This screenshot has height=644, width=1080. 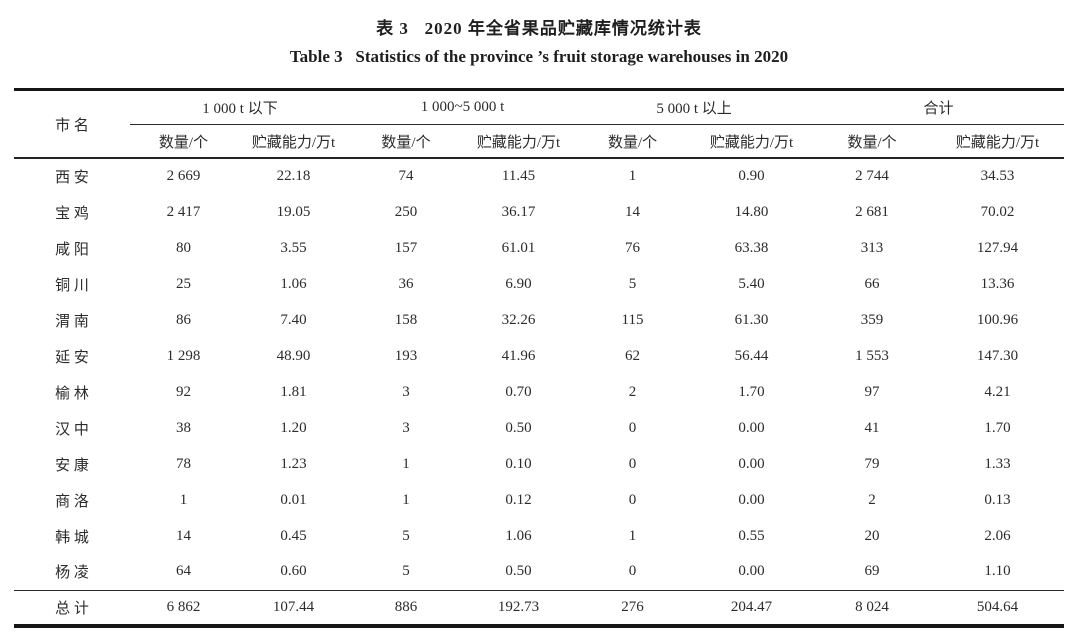 What do you see at coordinates (872, 463) in the screenshot?
I see `table-cell: 79` at bounding box center [872, 463].